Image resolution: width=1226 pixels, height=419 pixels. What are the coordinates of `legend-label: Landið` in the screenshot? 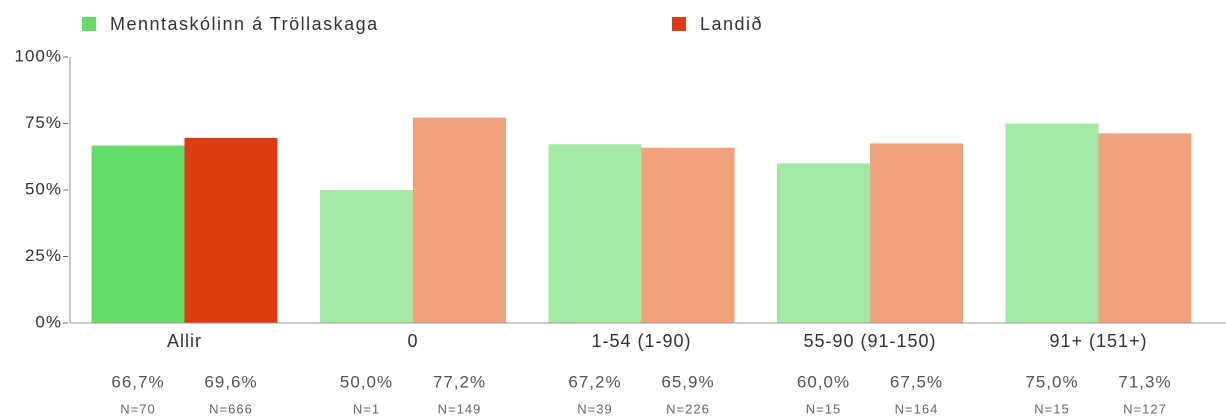 It's located at (731, 24).